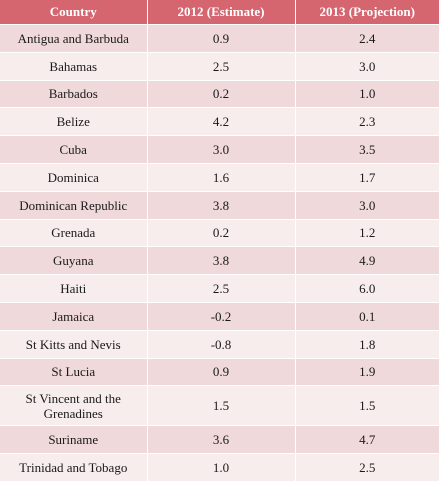  I want to click on cell-country: Antigua and Barbuda, so click(74, 38).